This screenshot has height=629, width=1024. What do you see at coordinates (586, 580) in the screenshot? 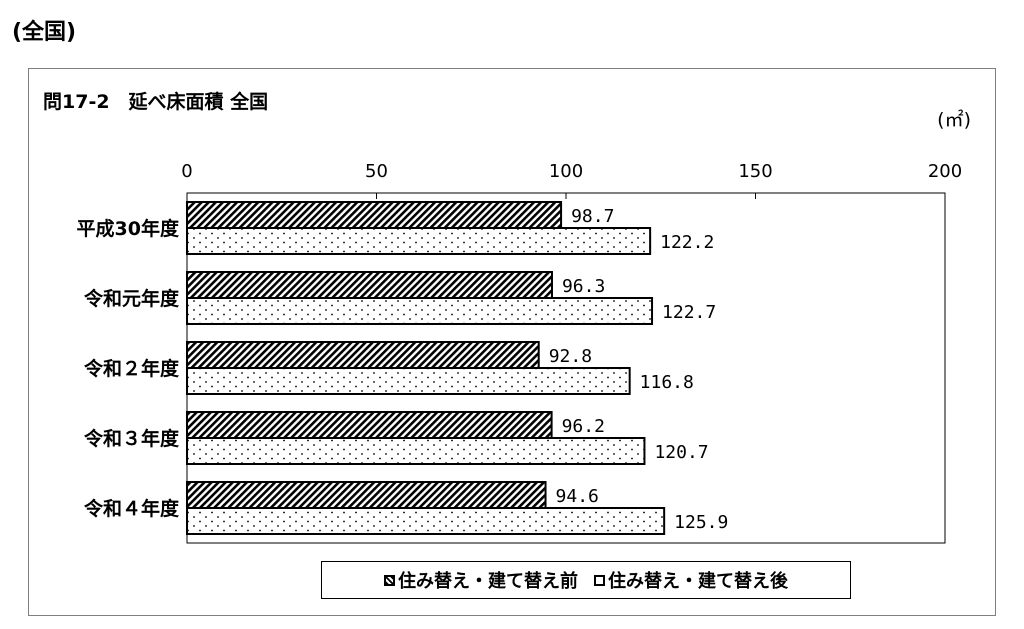
I see `chart-legend: 住み替え・建て替え前 住み替え・建て替え後` at bounding box center [586, 580].